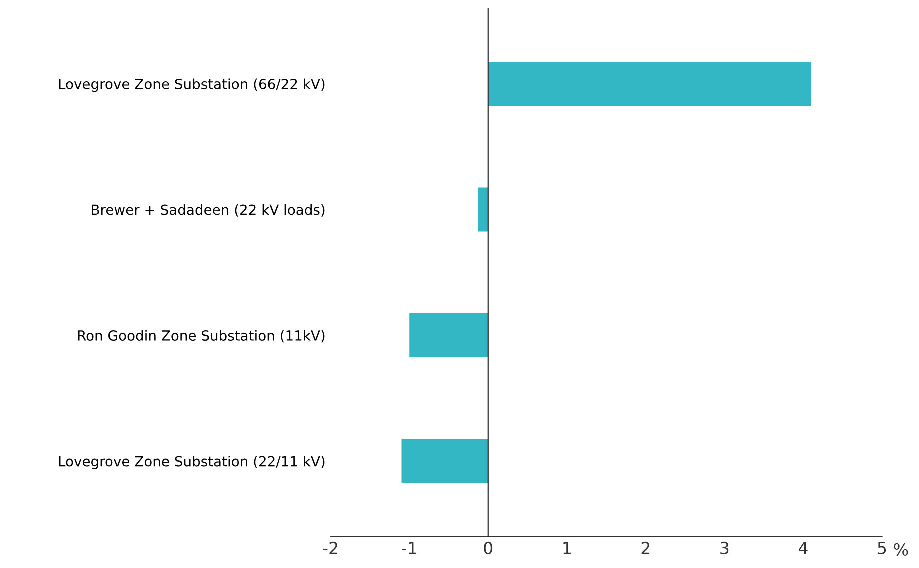  What do you see at coordinates (201, 336) in the screenshot?
I see `y-tick-label: Ron Goodin Zone Substation (11kV)` at bounding box center [201, 336].